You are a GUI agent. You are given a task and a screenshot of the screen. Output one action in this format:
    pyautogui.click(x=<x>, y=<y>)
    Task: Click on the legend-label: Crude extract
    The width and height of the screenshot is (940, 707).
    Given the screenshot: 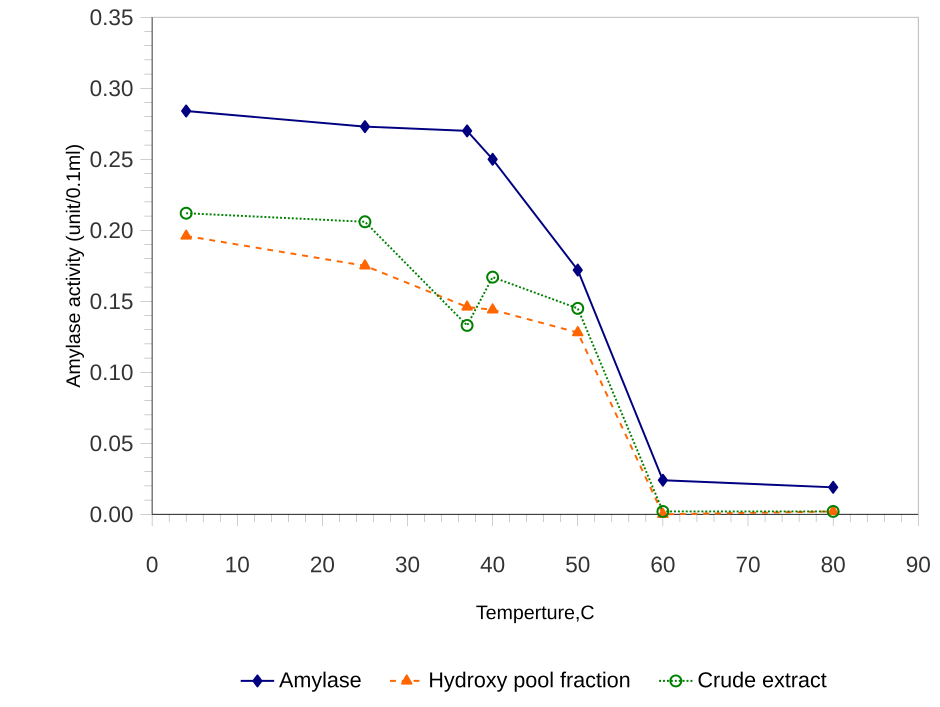 What is the action you would take?
    pyautogui.click(x=762, y=680)
    